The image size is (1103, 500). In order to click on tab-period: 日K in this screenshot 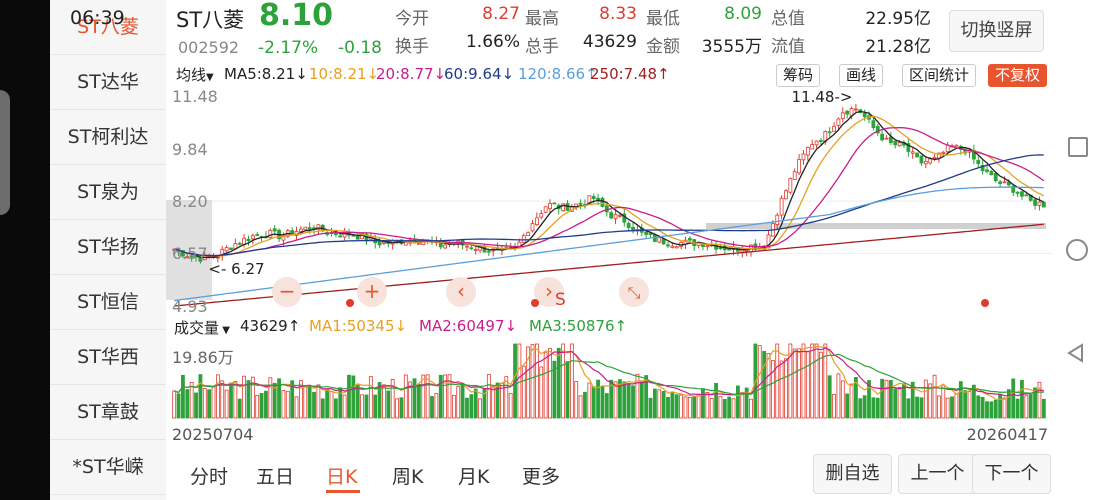, I will do `click(342, 477)`.